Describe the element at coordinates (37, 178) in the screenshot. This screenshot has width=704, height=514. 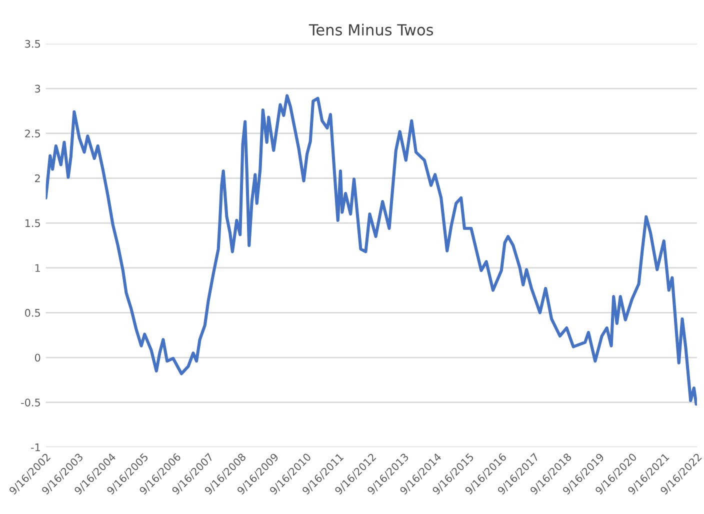
I see `y-tick-label: 2` at that location.